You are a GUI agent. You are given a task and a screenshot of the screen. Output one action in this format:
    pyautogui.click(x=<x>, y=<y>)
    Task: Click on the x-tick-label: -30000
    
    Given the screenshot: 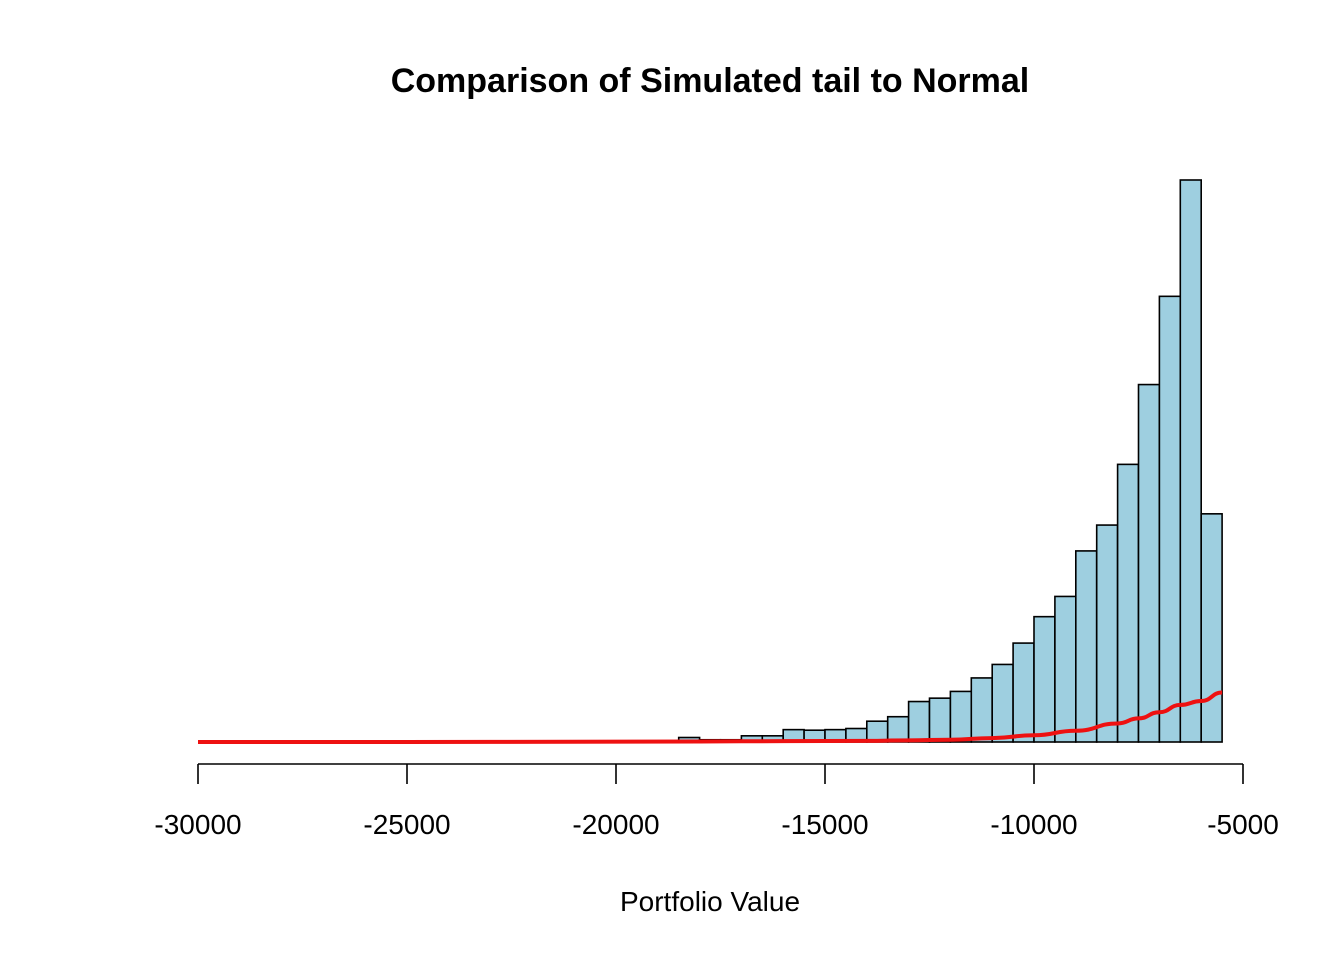 What is the action you would take?
    pyautogui.click(x=197, y=824)
    